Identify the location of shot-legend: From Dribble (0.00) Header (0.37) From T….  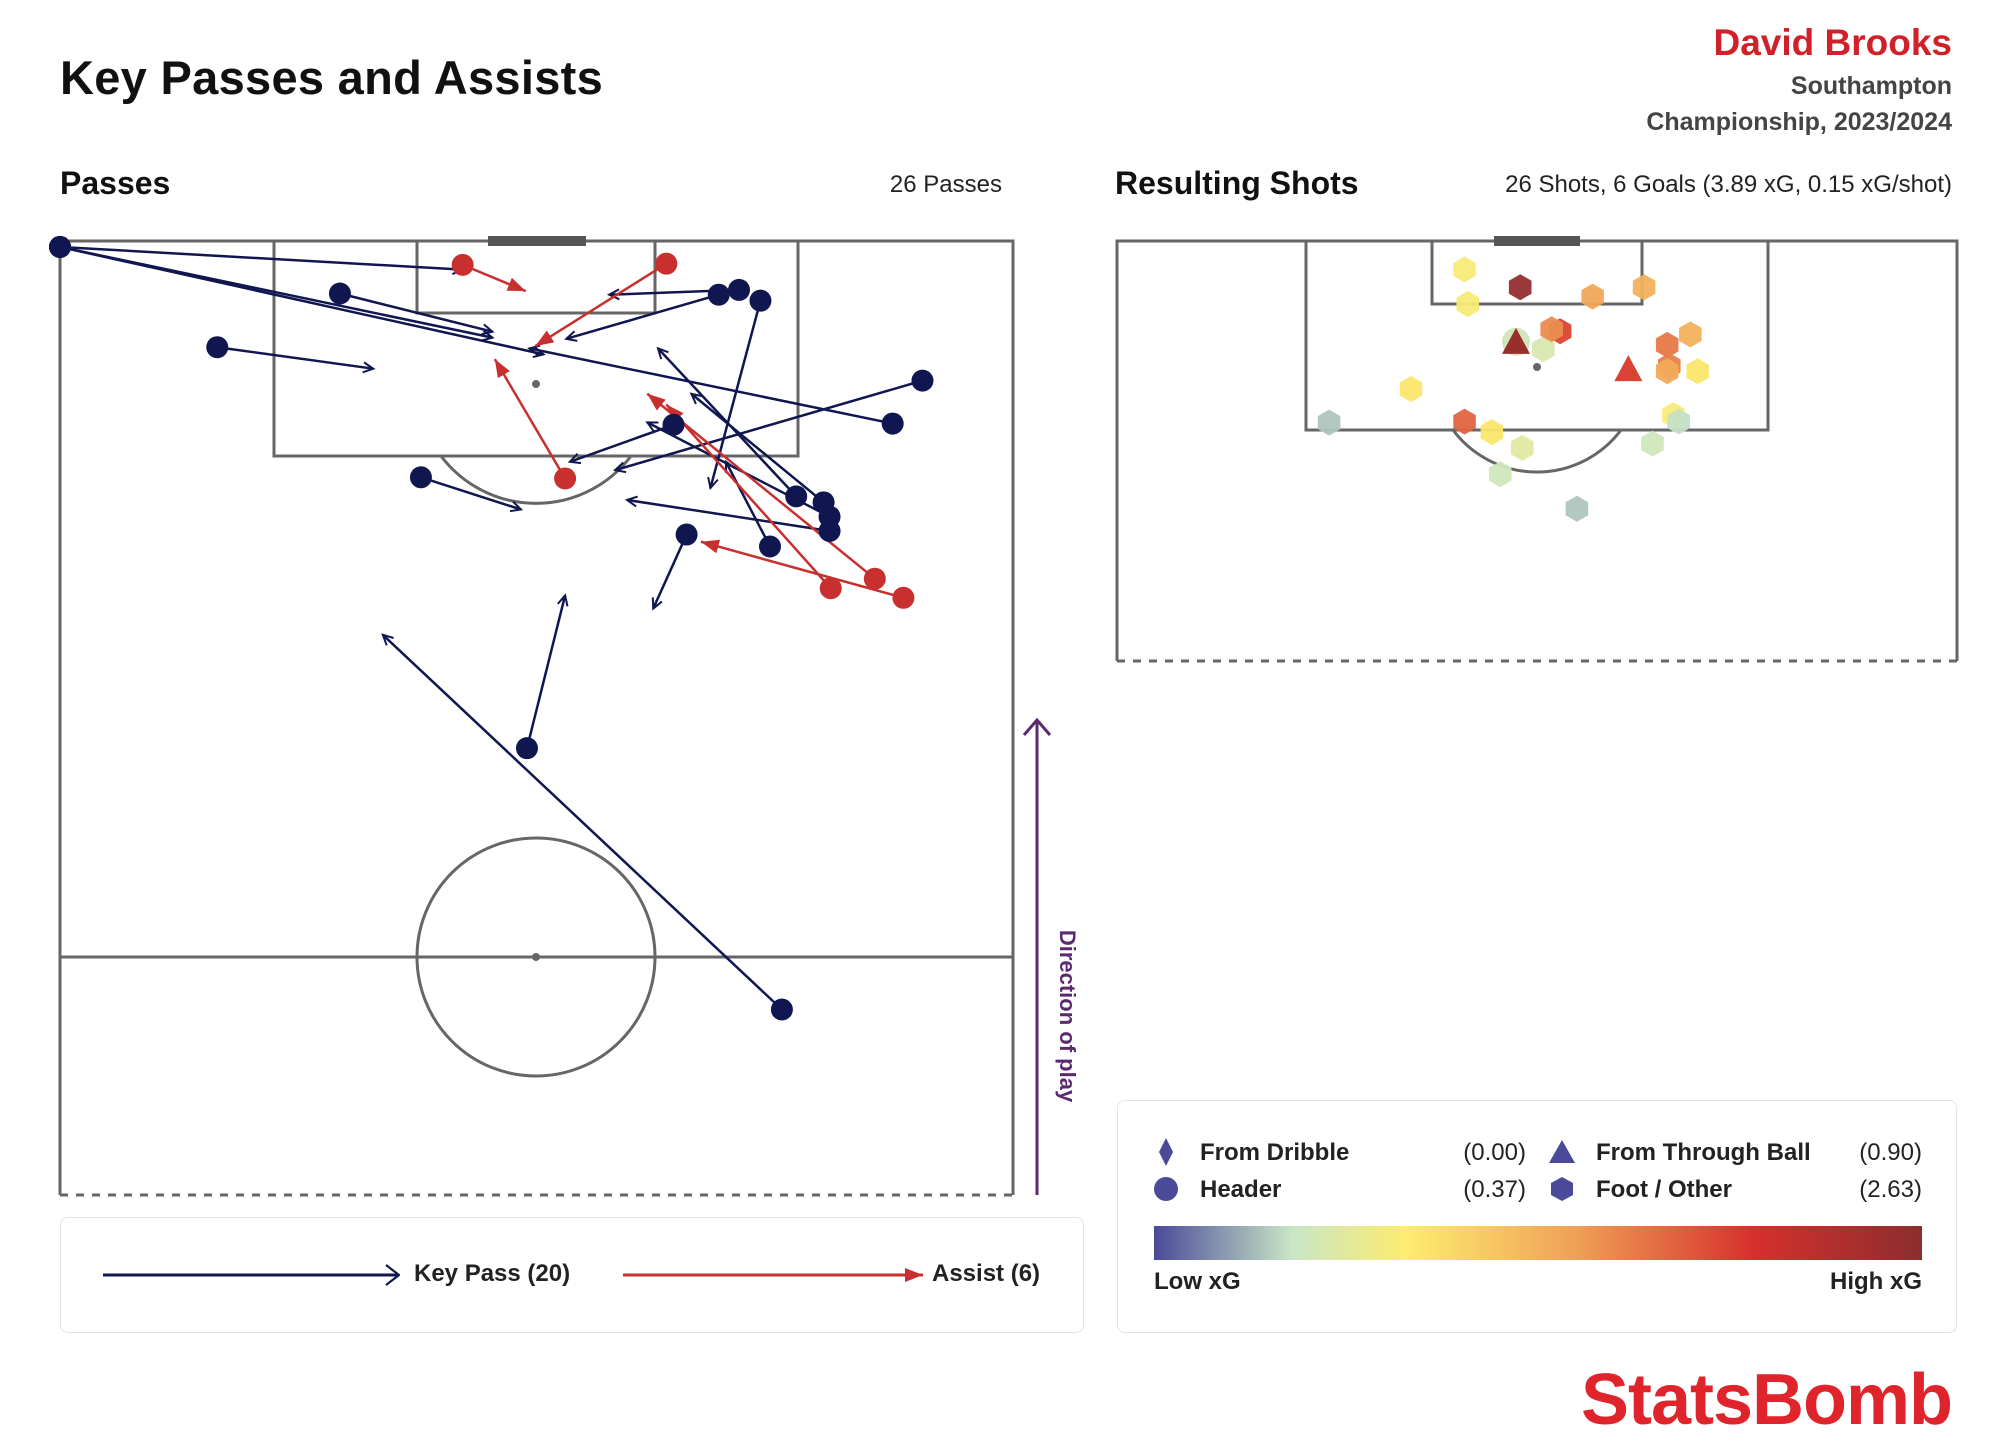
(1537, 1216).